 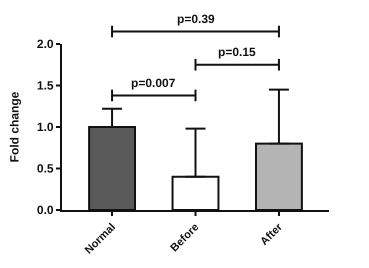 What do you see at coordinates (196, 19) in the screenshot?
I see `text: p=0.39` at bounding box center [196, 19].